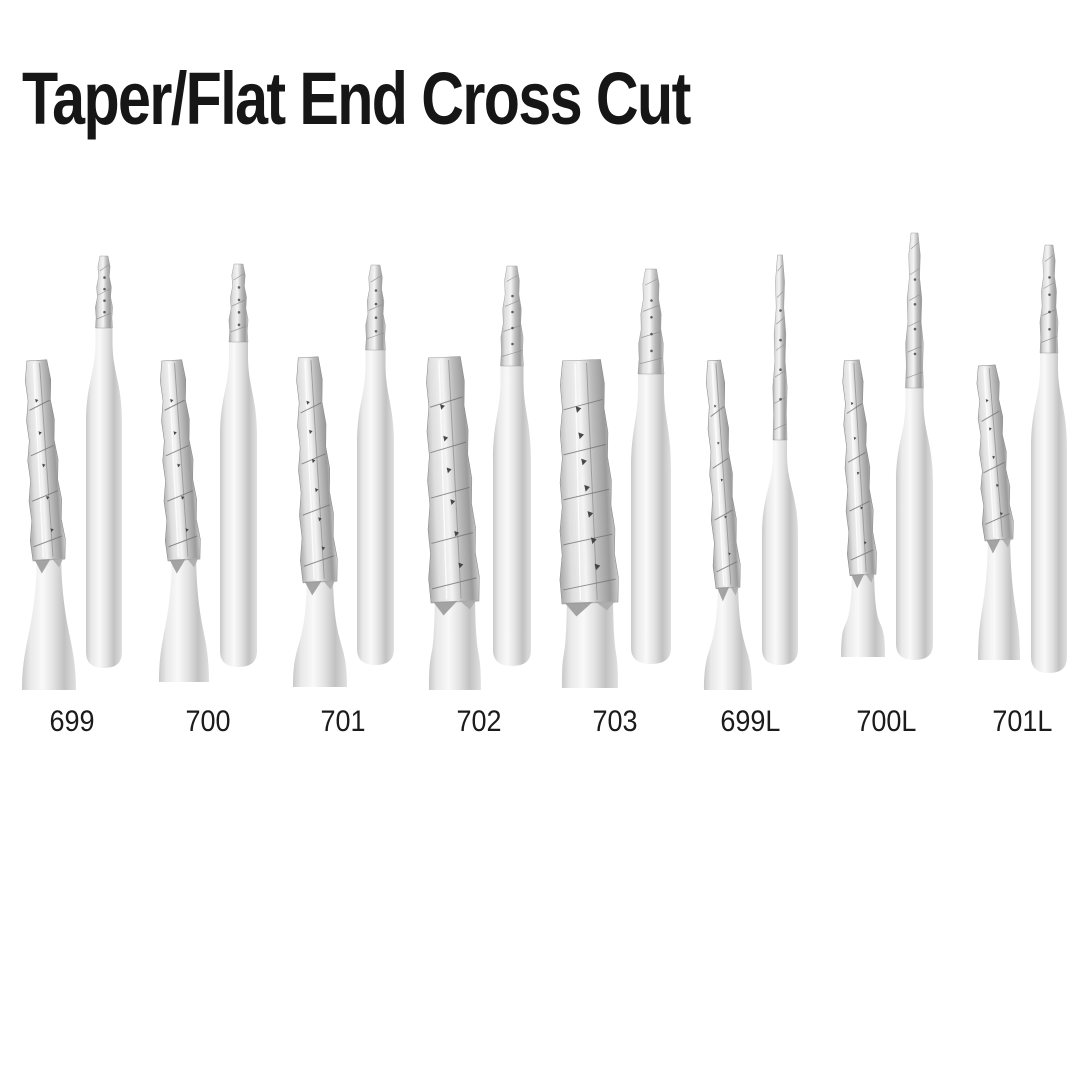 This screenshot has height=1080, width=1080. I want to click on product-label: 703, so click(615, 721).